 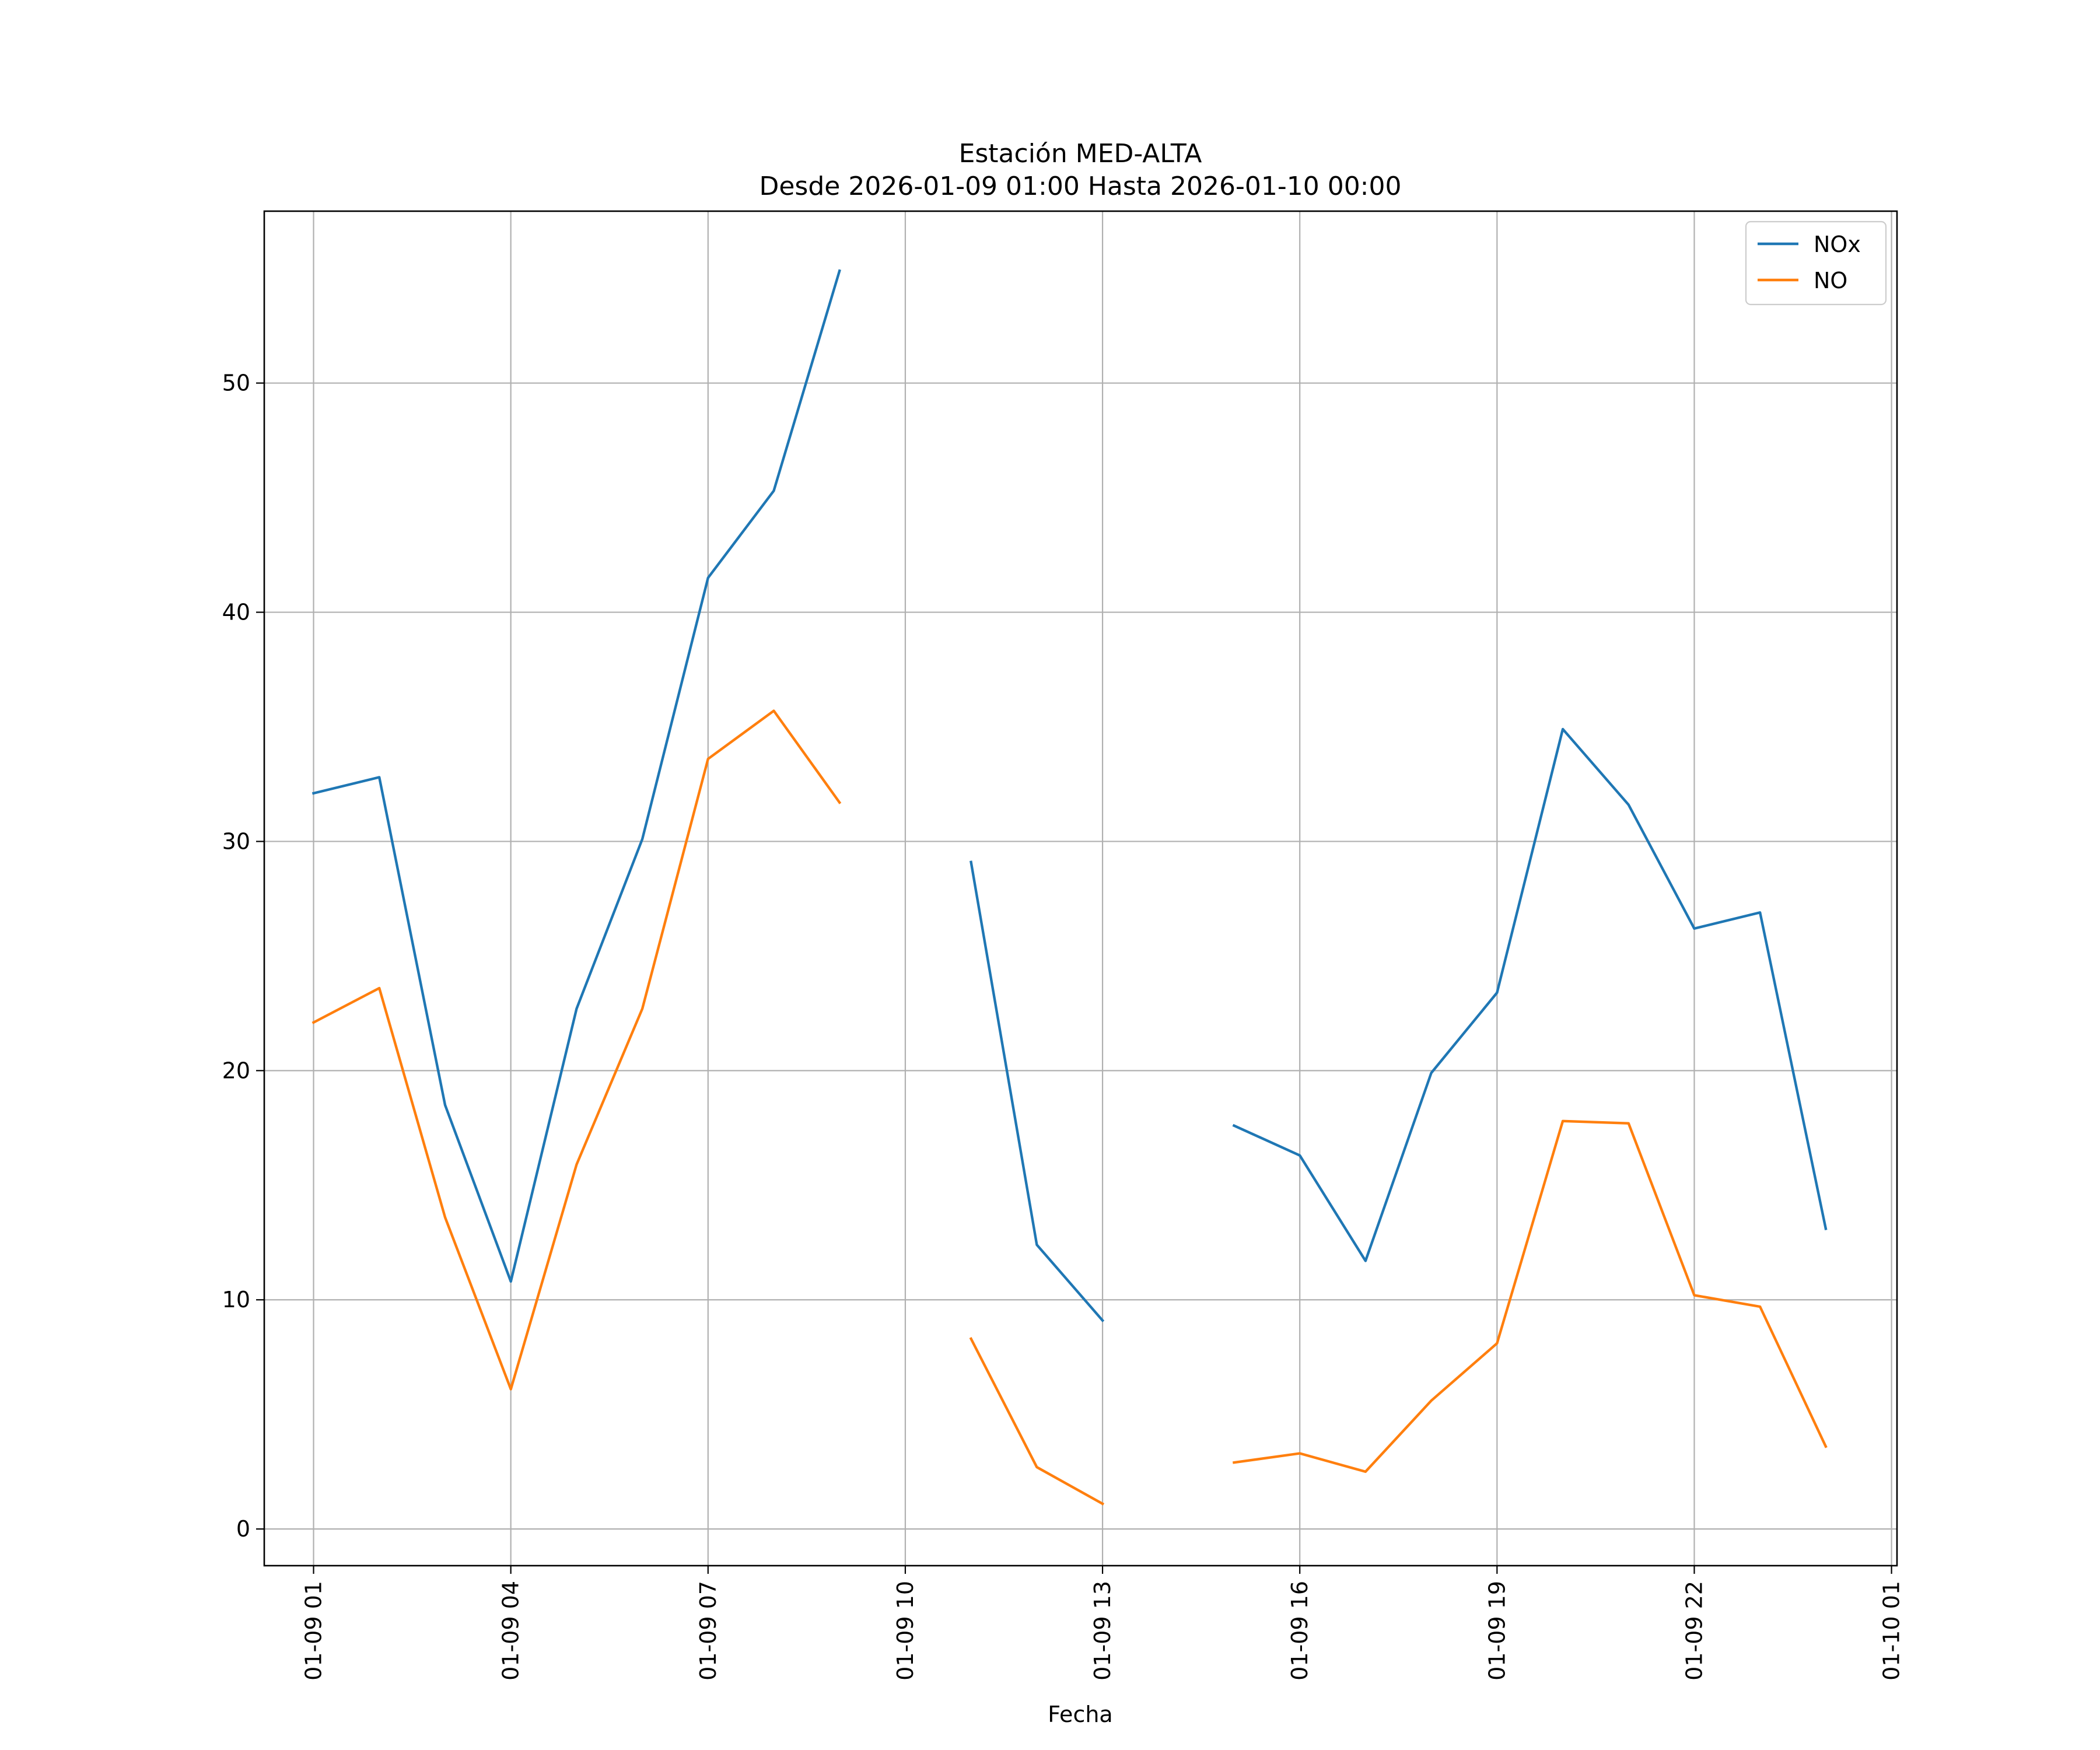 I want to click on x-tick-label: 01-09 01, so click(x=314, y=1631).